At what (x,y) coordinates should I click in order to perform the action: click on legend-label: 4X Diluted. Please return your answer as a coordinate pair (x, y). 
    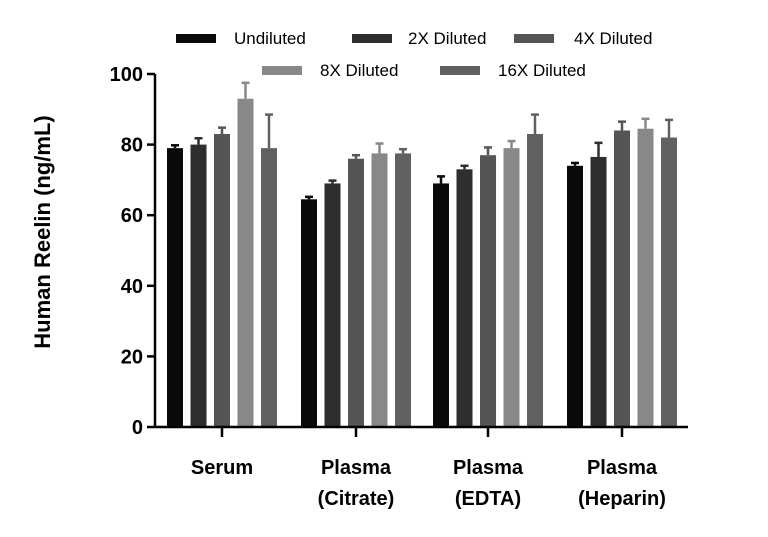
    Looking at the image, I should click on (613, 38).